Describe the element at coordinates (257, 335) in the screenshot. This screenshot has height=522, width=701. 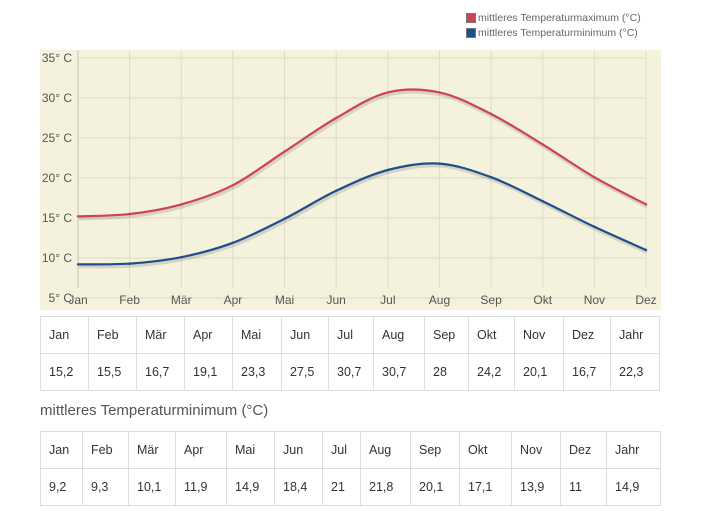
I see `table-header-cell: Mai` at that location.